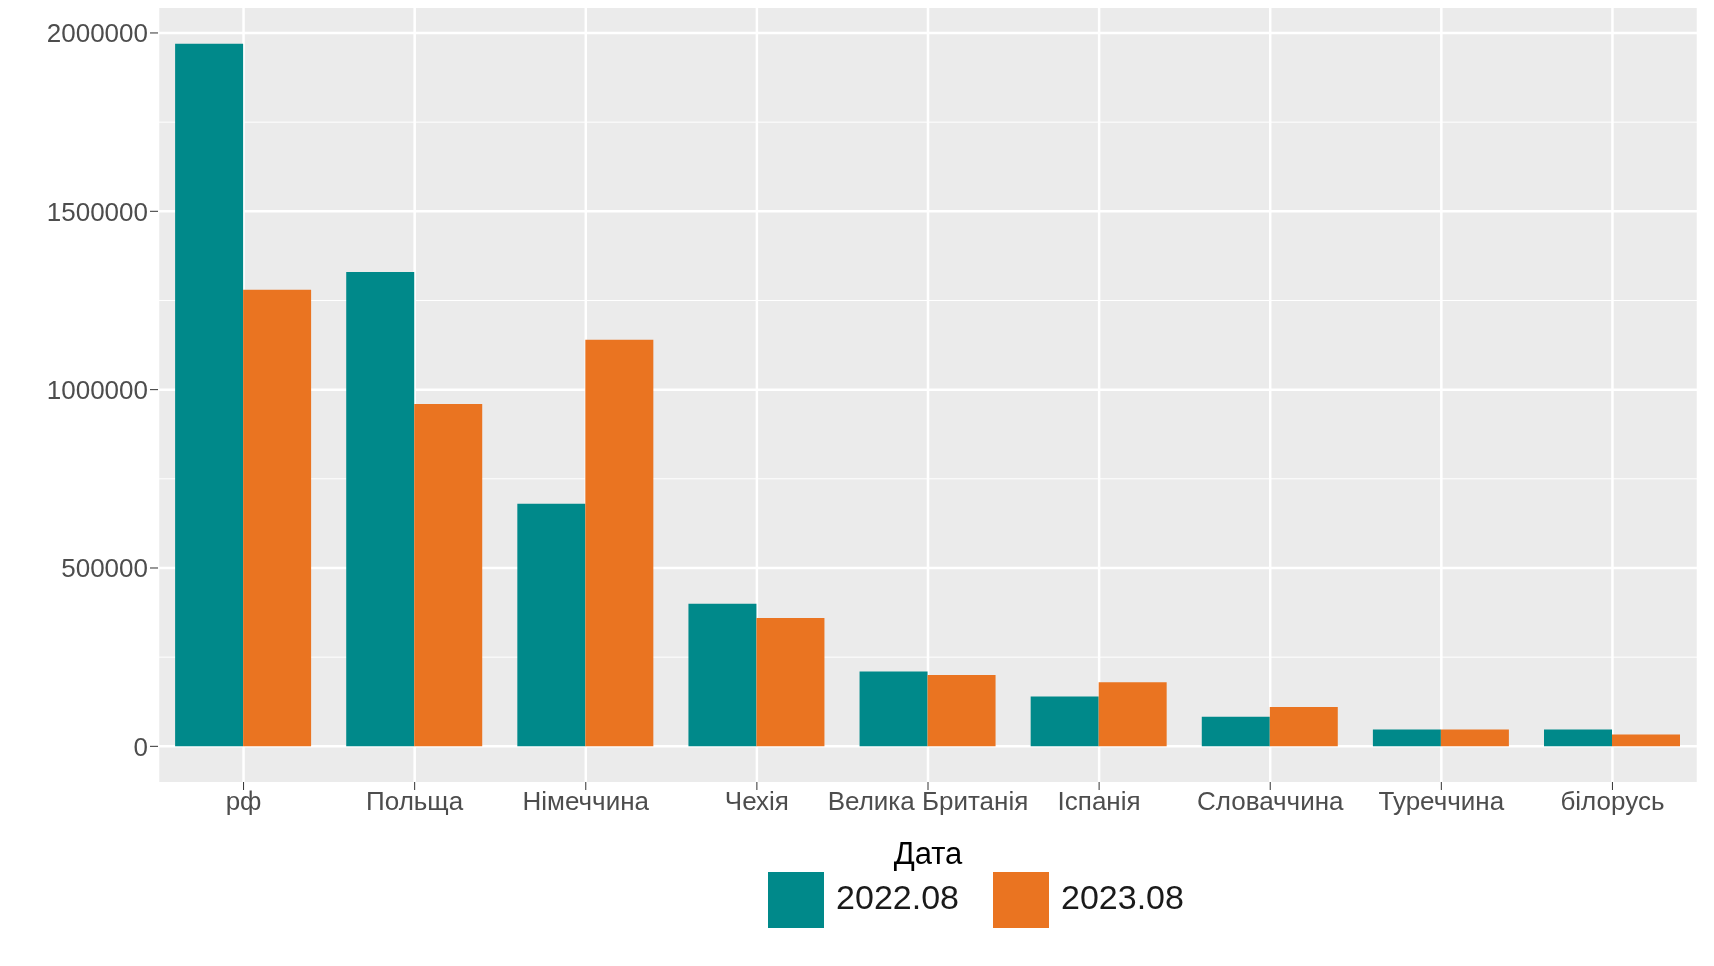 The width and height of the screenshot is (1714, 966). Describe the element at coordinates (415, 801) in the screenshot. I see `x-tick-label: Польща` at that location.